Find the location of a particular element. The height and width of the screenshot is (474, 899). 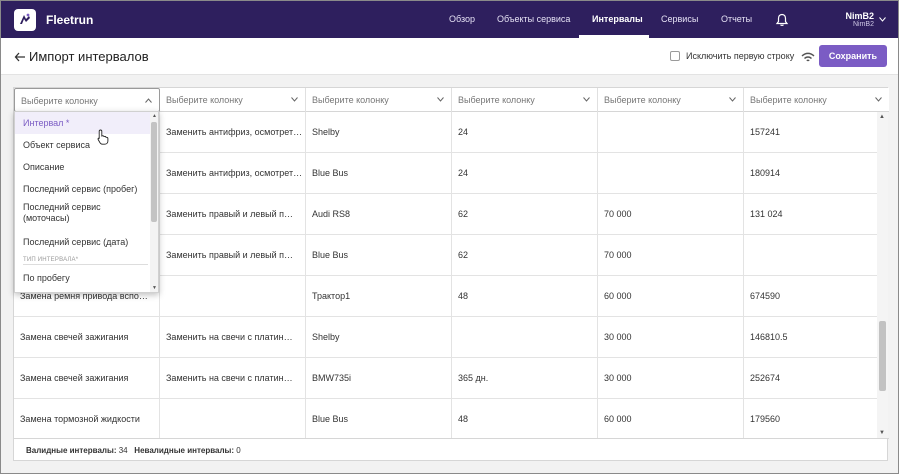

table-cell: Замена антифриза is located at coordinates (87, 132).